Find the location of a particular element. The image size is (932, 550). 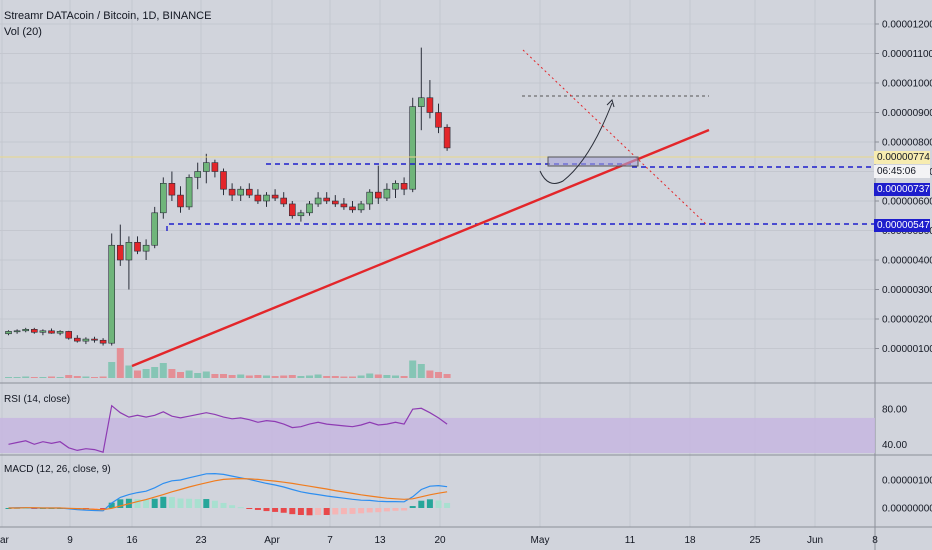

price-tick-label: 0.00001200 is located at coordinates (907, 25).